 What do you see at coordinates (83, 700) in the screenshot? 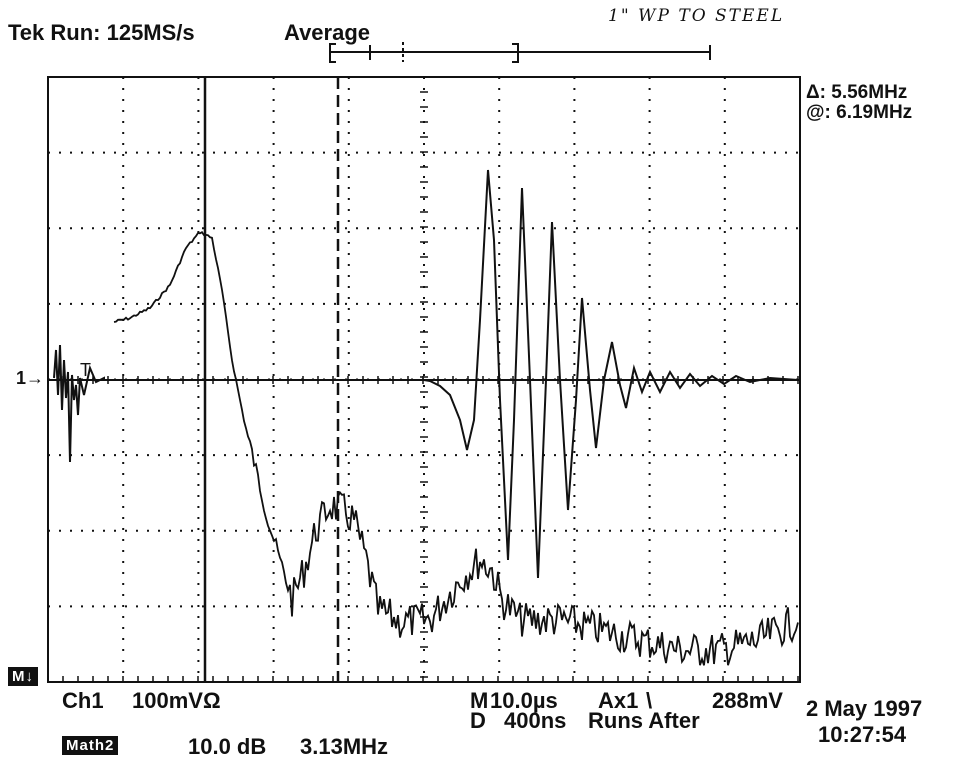
I see `ch1-label: Ch1` at bounding box center [83, 700].